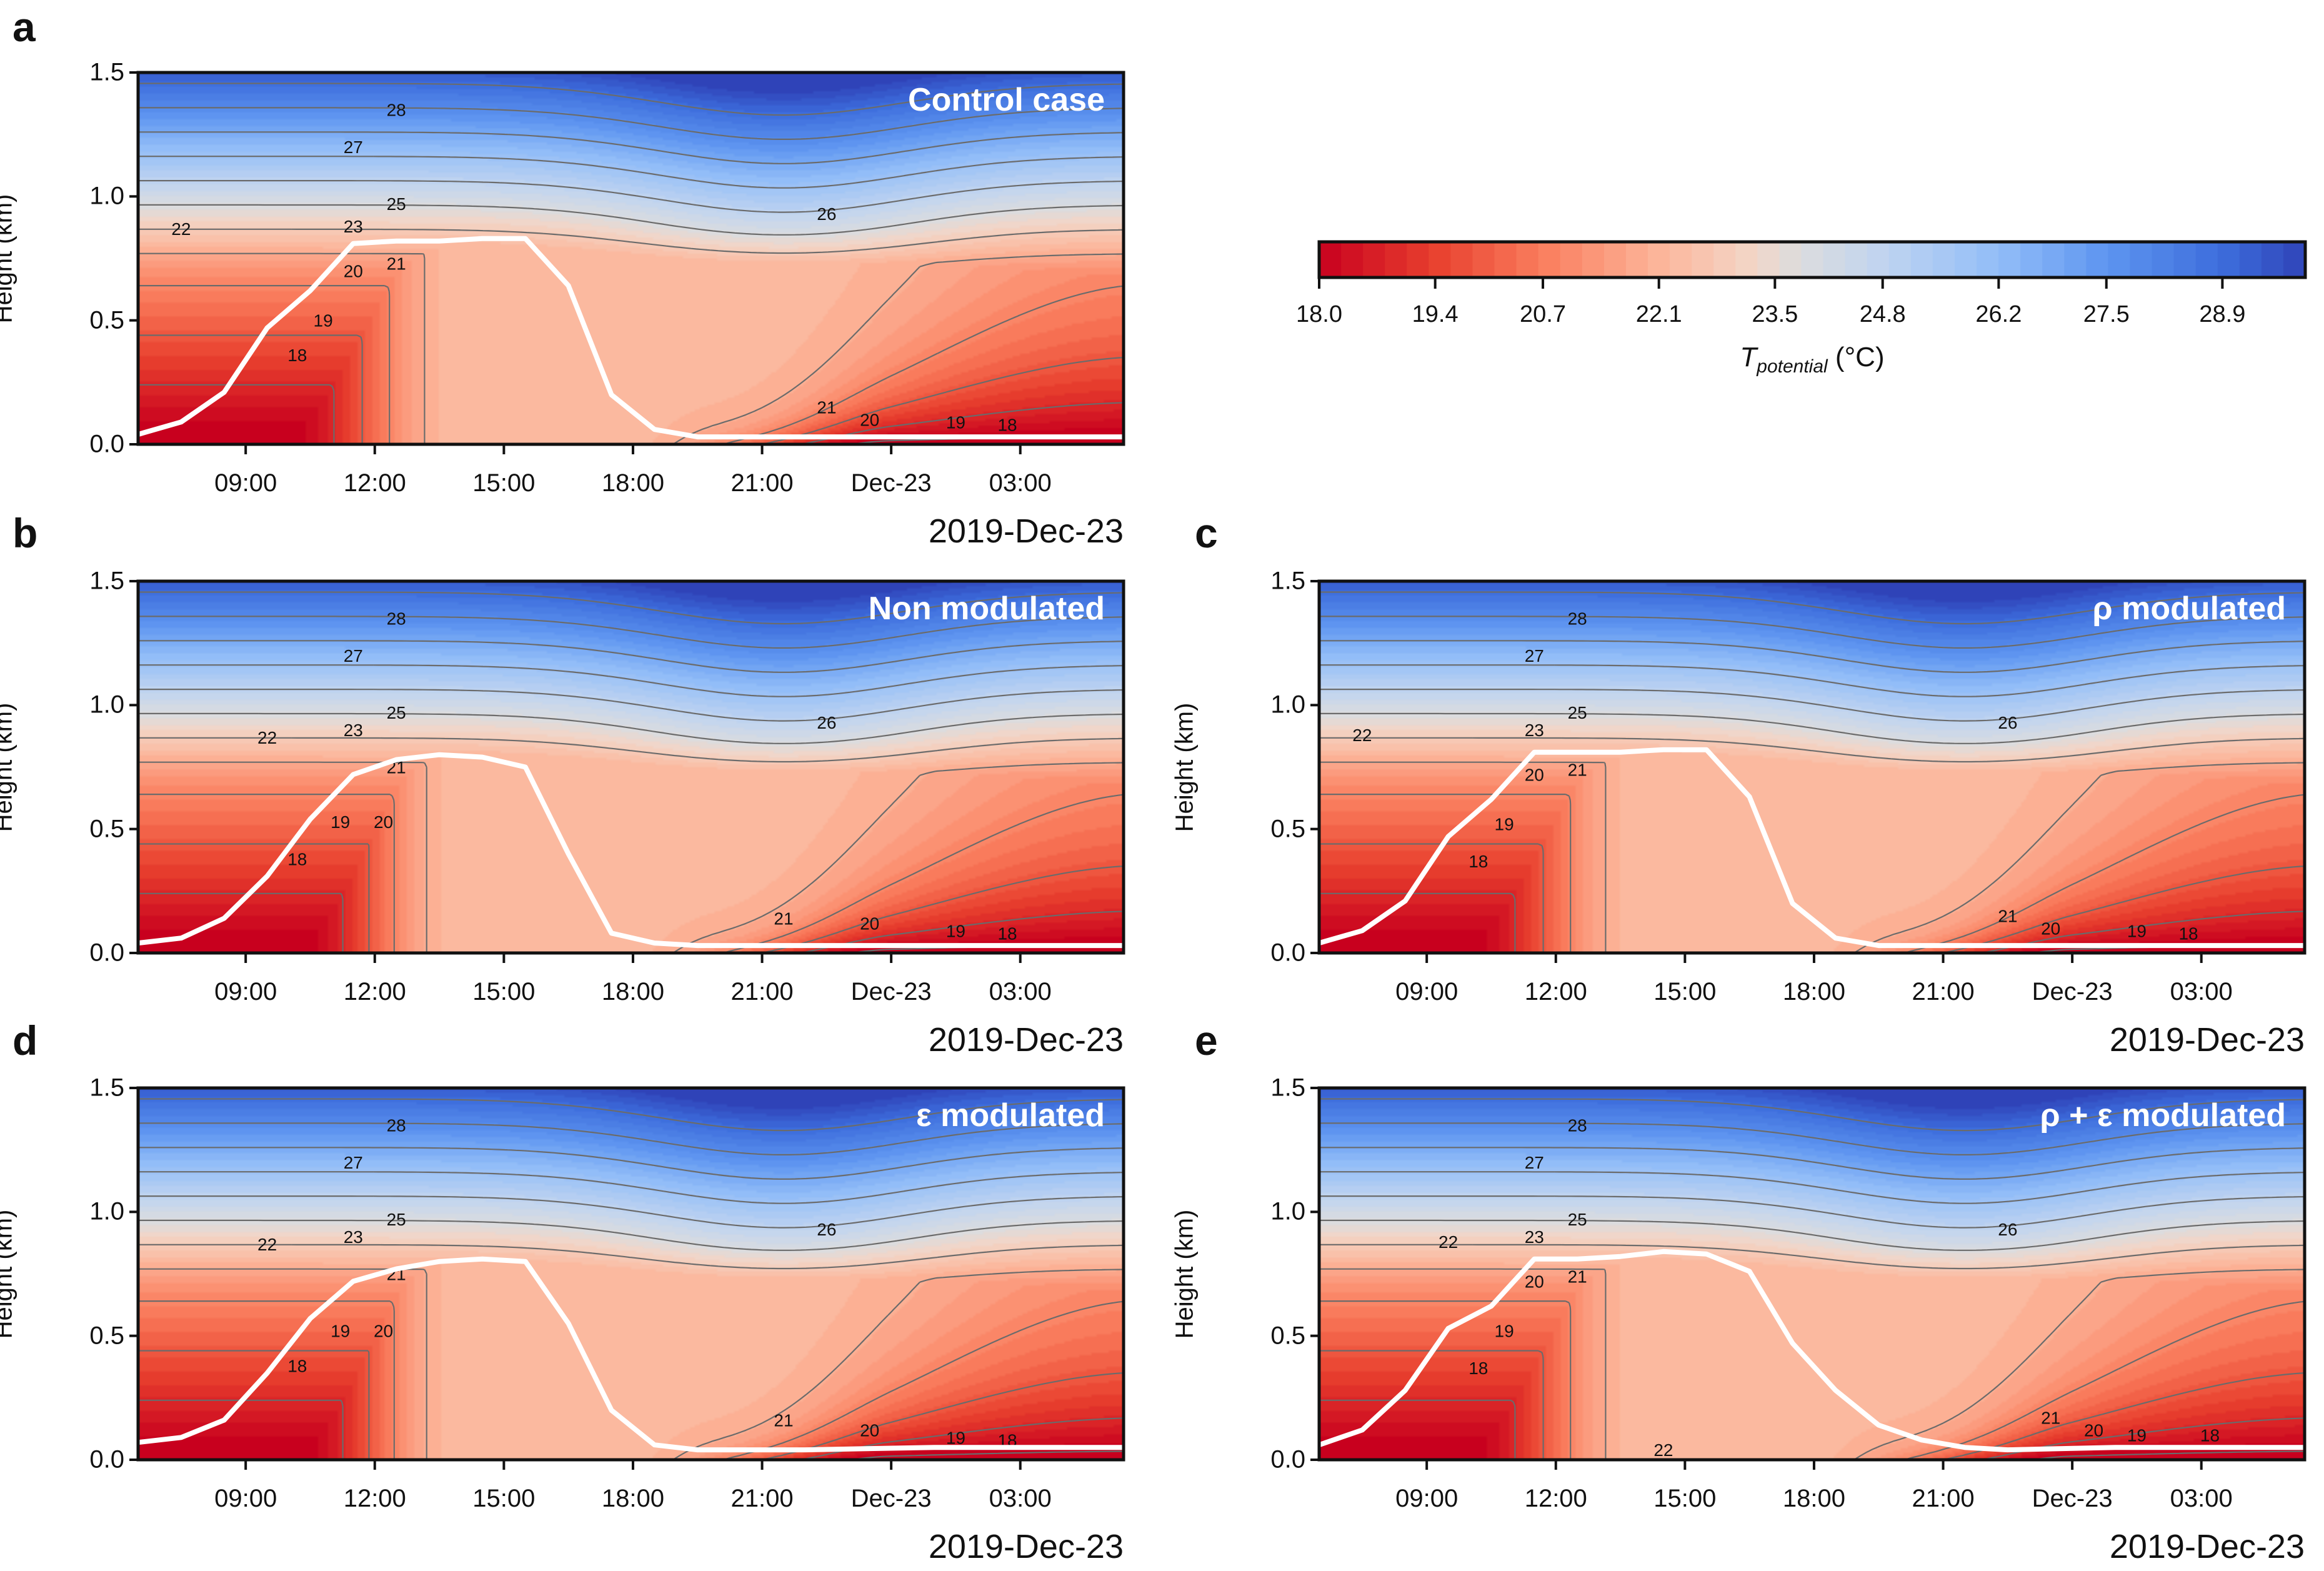 The width and height of the screenshot is (2324, 1571). Describe the element at coordinates (106, 829) in the screenshot. I see `y-tick-label: 0.5` at that location.